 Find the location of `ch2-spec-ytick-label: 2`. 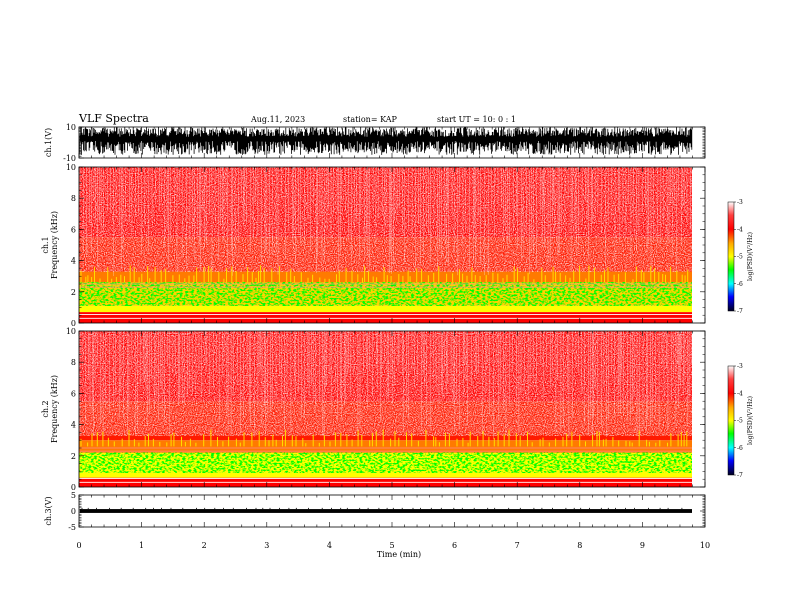

ch2-spec-ytick-label: 2 is located at coordinates (73, 456).